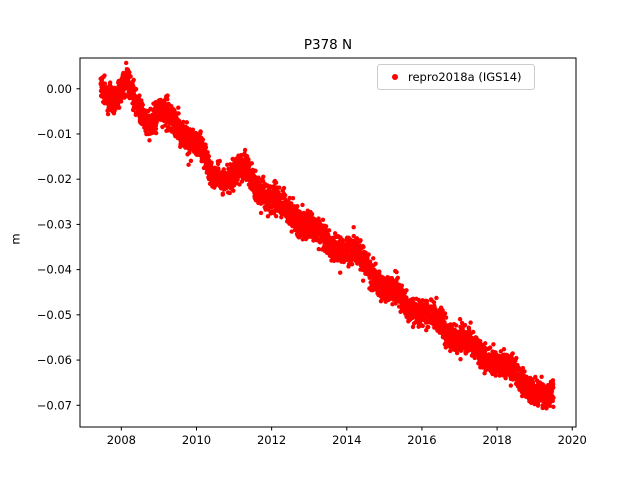  I want to click on y-tick-label: 0.00, so click(59, 89).